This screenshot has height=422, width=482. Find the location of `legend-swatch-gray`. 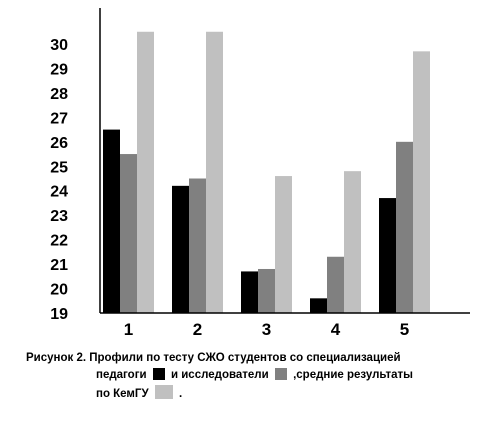

legend-swatch-gray is located at coordinates (280, 374).